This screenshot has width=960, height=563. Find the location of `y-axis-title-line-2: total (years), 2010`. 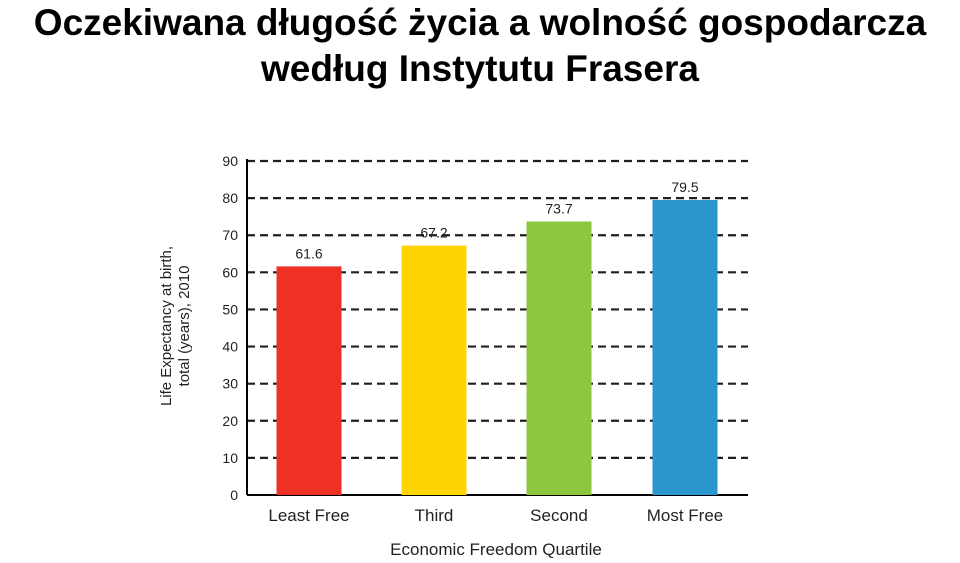

y-axis-title-line-2: total (years), 2010 is located at coordinates (184, 326).